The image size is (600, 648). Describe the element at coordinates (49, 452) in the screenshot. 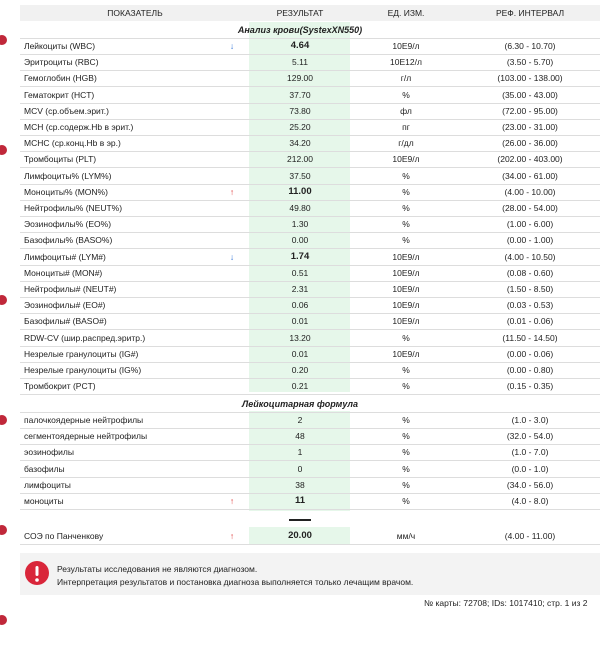

I see `row-name: эозинофилы` at that location.